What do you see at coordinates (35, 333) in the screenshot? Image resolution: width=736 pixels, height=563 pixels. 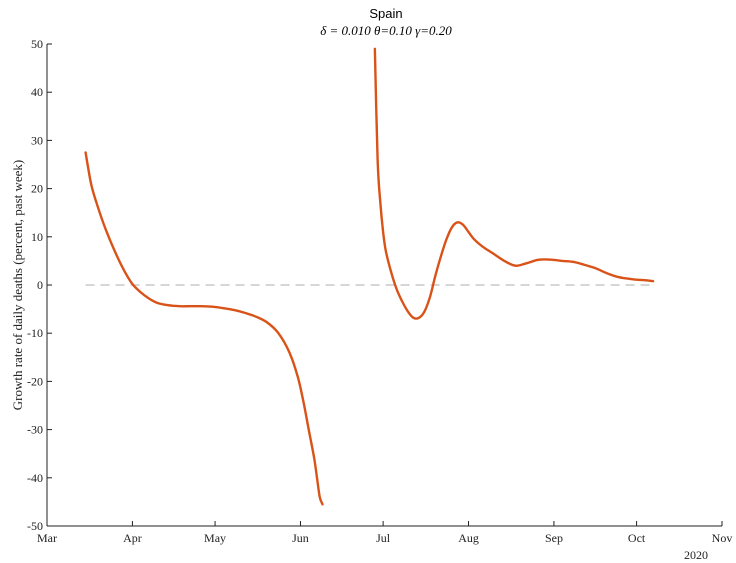 I see `y-tick-label: -10` at bounding box center [35, 333].